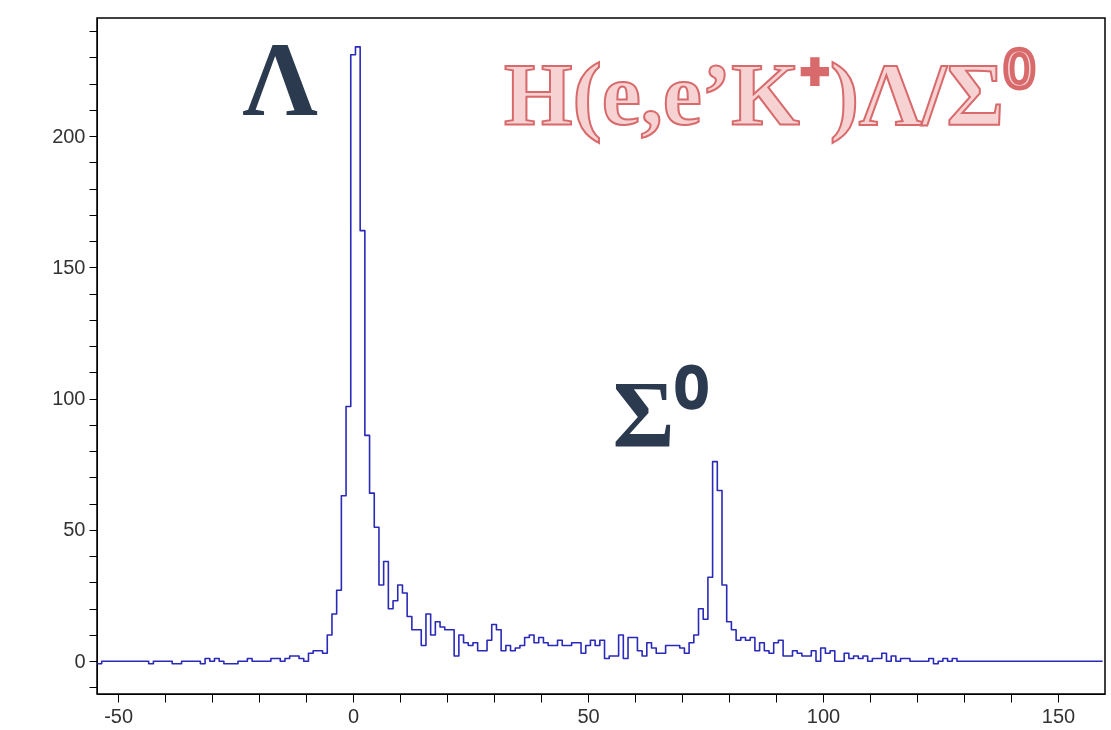 This screenshot has width=1111, height=730. What do you see at coordinates (69, 266) in the screenshot?
I see `y-tick-label: 150` at bounding box center [69, 266].